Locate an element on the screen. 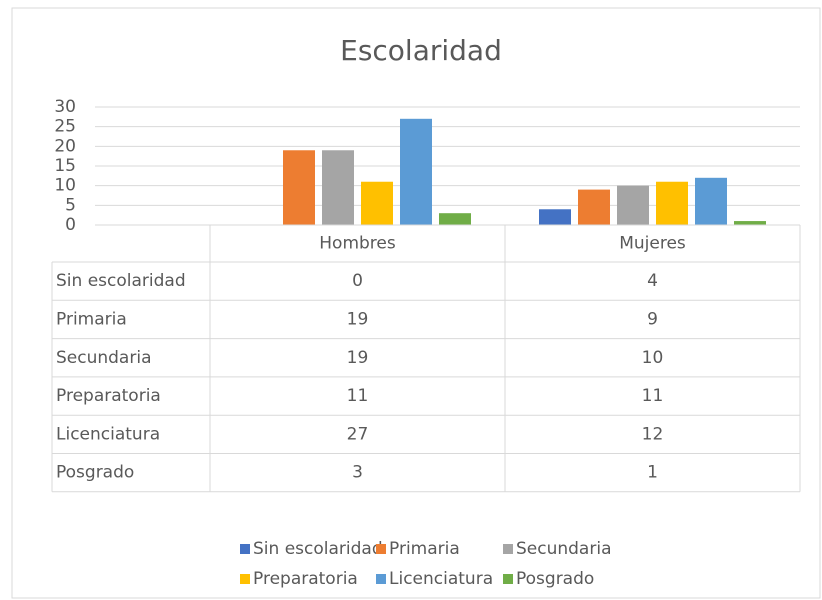 The image size is (822, 600). table-row-label: Primaria is located at coordinates (91, 319).